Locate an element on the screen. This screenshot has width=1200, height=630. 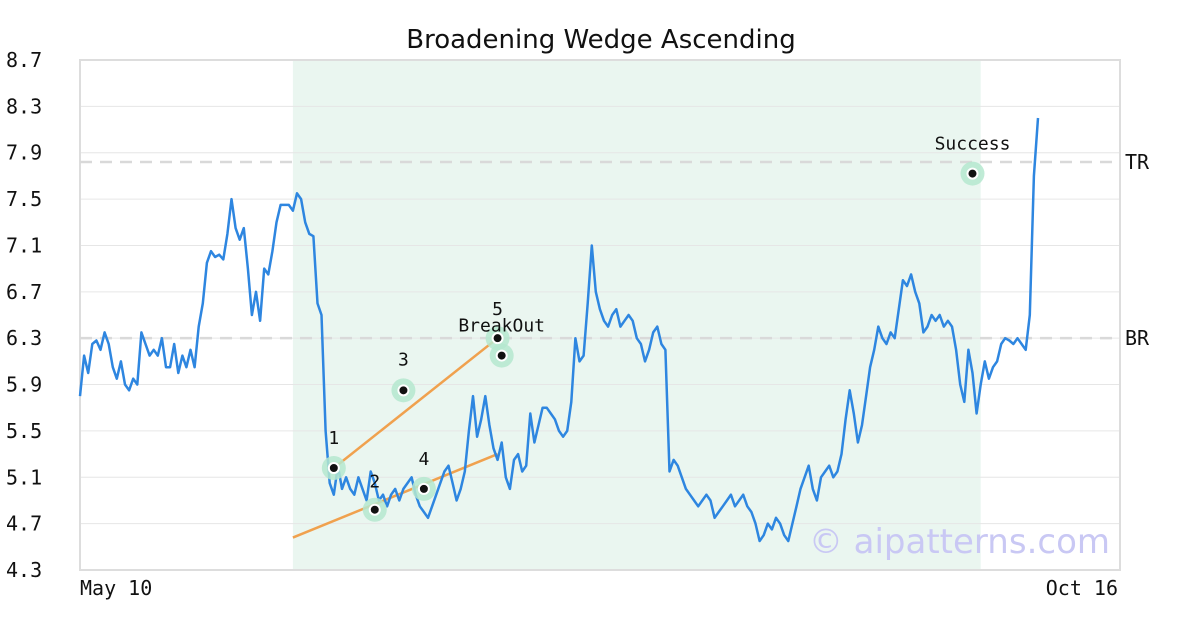
level-label: TR is located at coordinates (1137, 162).